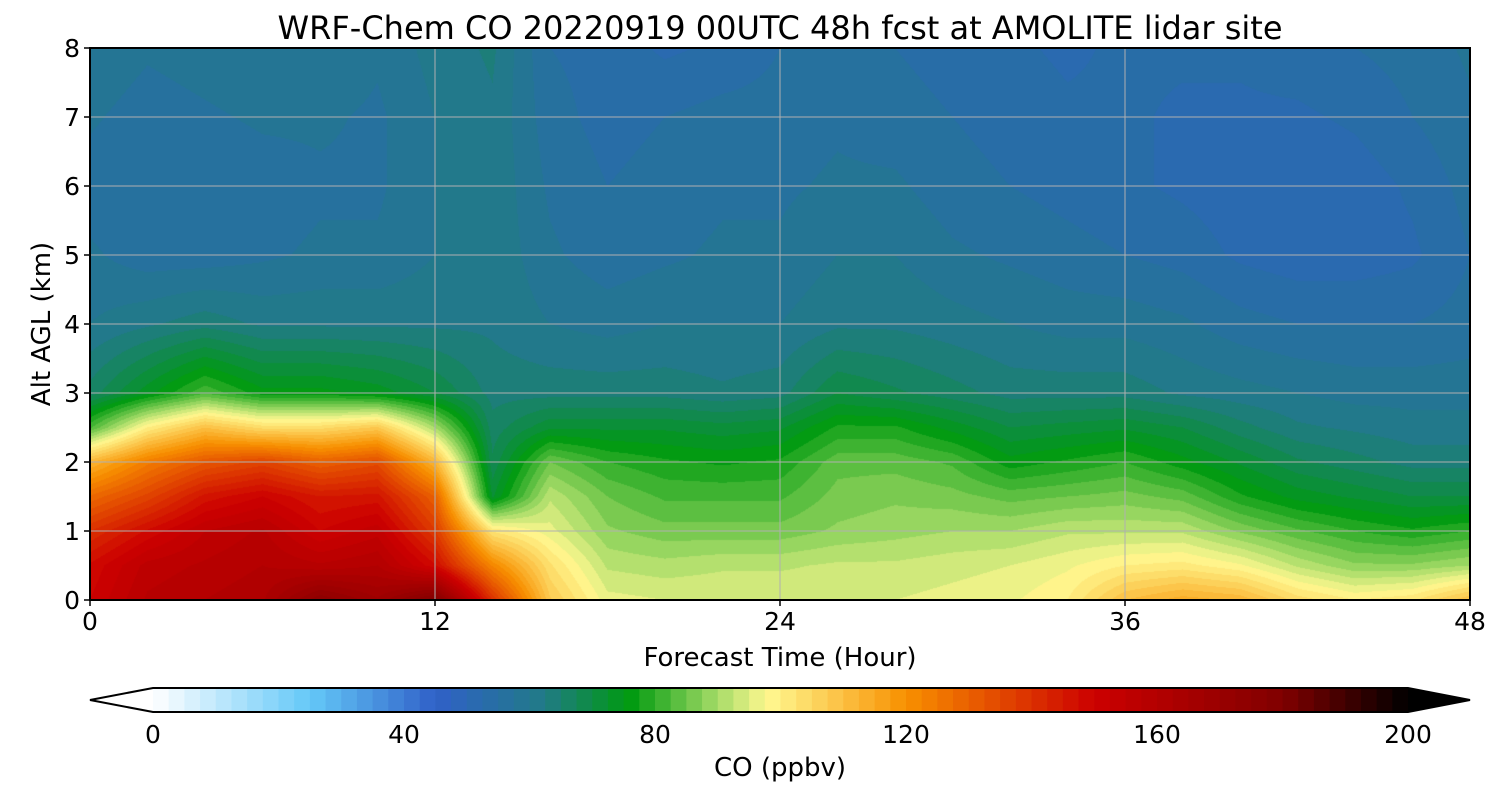  What do you see at coordinates (404, 734) in the screenshot?
I see `colorbar-tick-label: 40` at bounding box center [404, 734].